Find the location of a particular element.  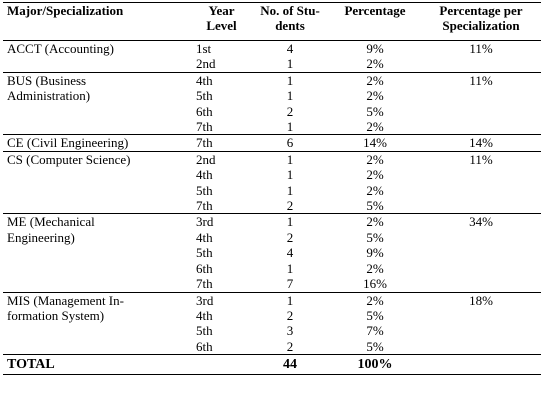

row: CE (Civil Engineering) 7th 6 14% 14% is located at coordinates (272, 142).